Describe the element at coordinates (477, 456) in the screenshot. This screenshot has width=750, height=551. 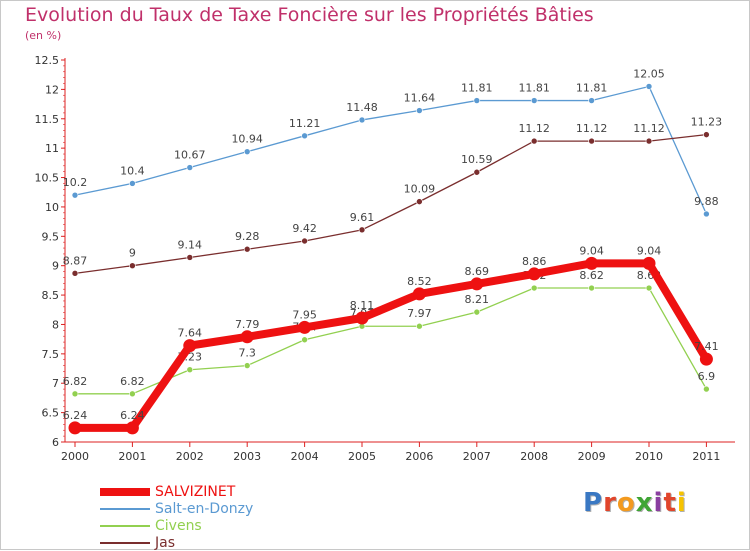
I see `x-tick-label: 2007` at that location.